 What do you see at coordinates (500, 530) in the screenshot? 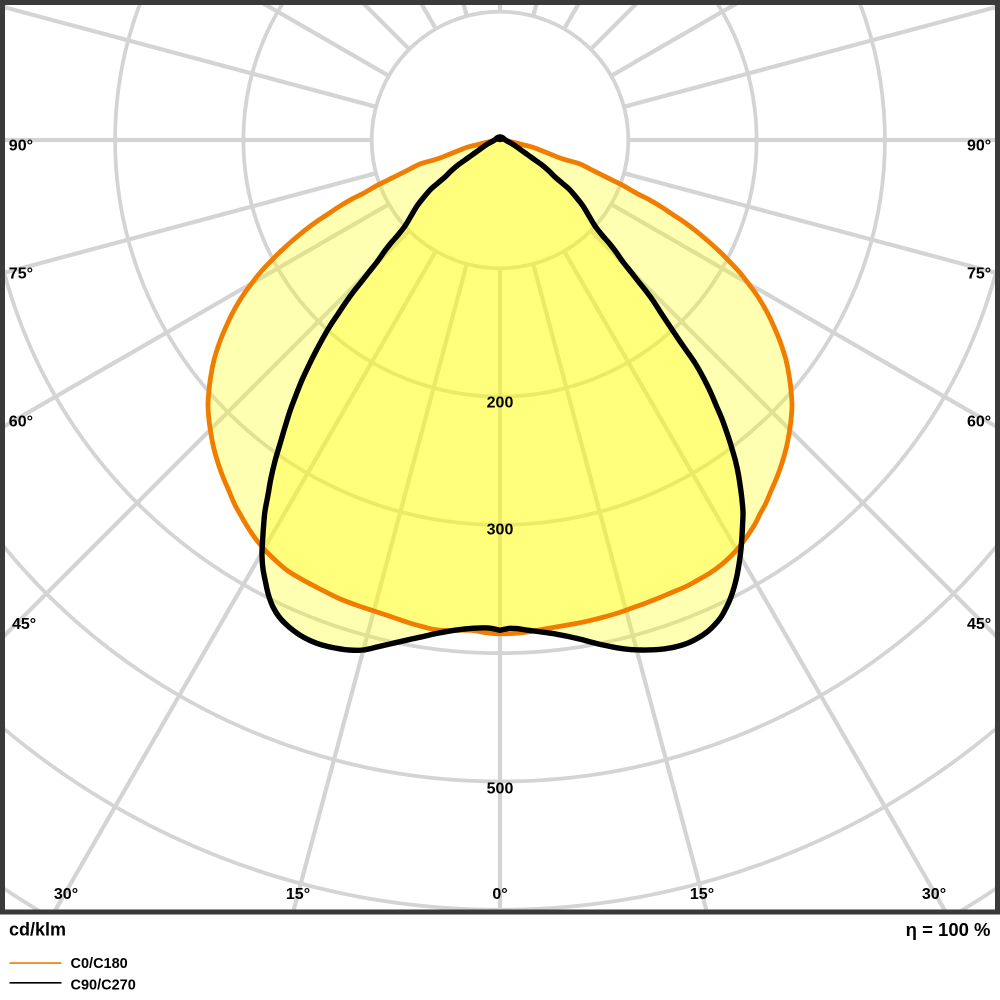
I see `svg-text: 300` at bounding box center [500, 530].